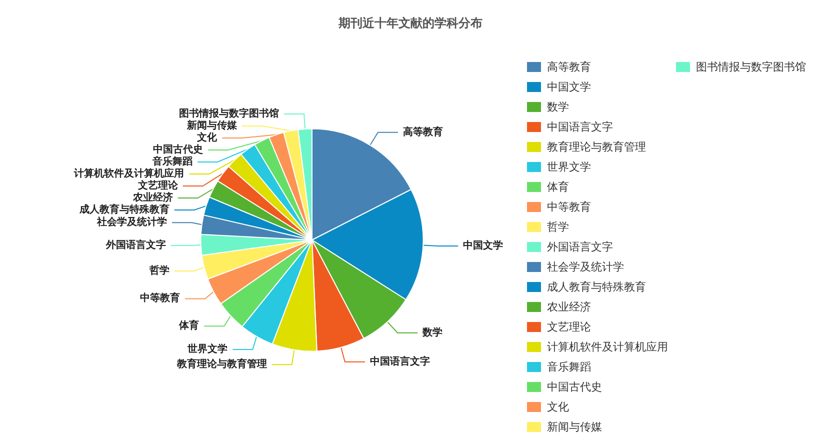  Describe the element at coordinates (131, 222) in the screenshot. I see `slice-label: 社会学及统计学` at that location.